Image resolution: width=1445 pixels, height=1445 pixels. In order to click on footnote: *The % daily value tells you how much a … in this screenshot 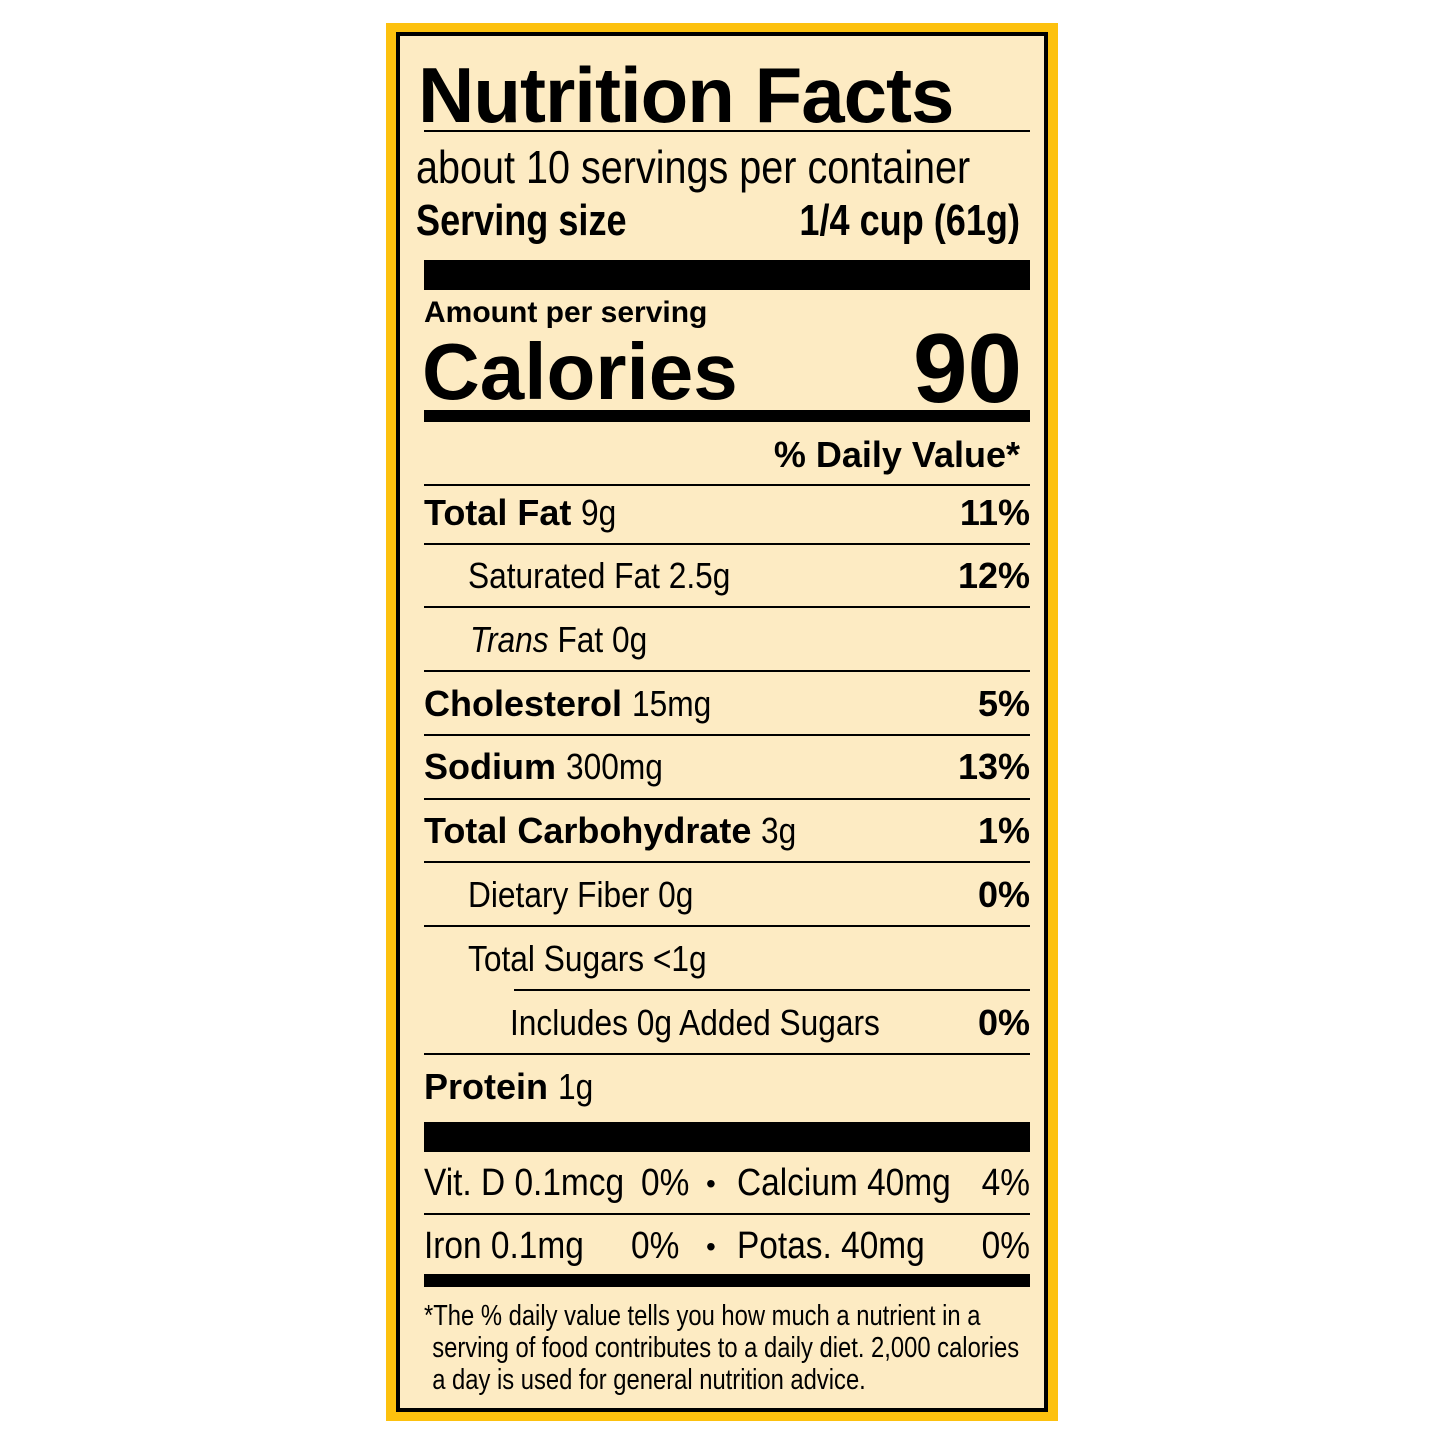, I will do `click(722, 1348)`.